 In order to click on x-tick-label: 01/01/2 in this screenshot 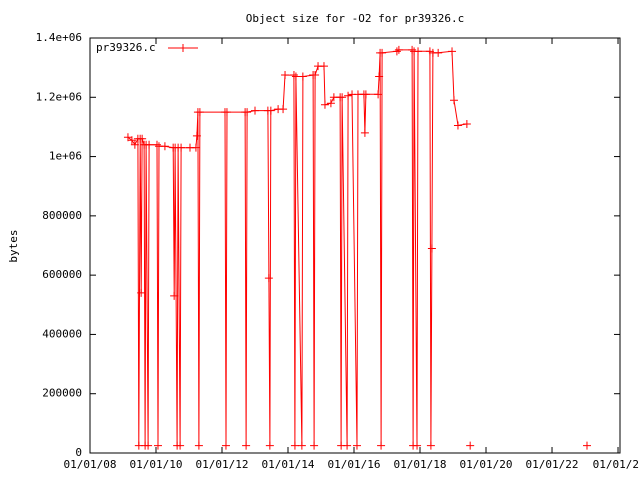, I will do `click(616, 464)`.